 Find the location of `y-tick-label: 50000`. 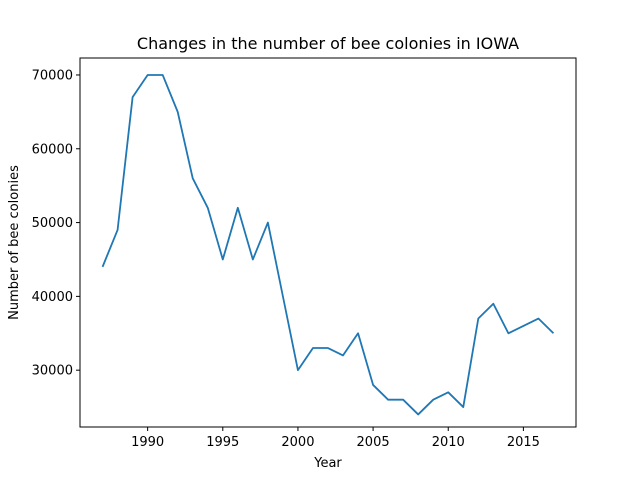

y-tick-label: 50000 is located at coordinates (52, 223).